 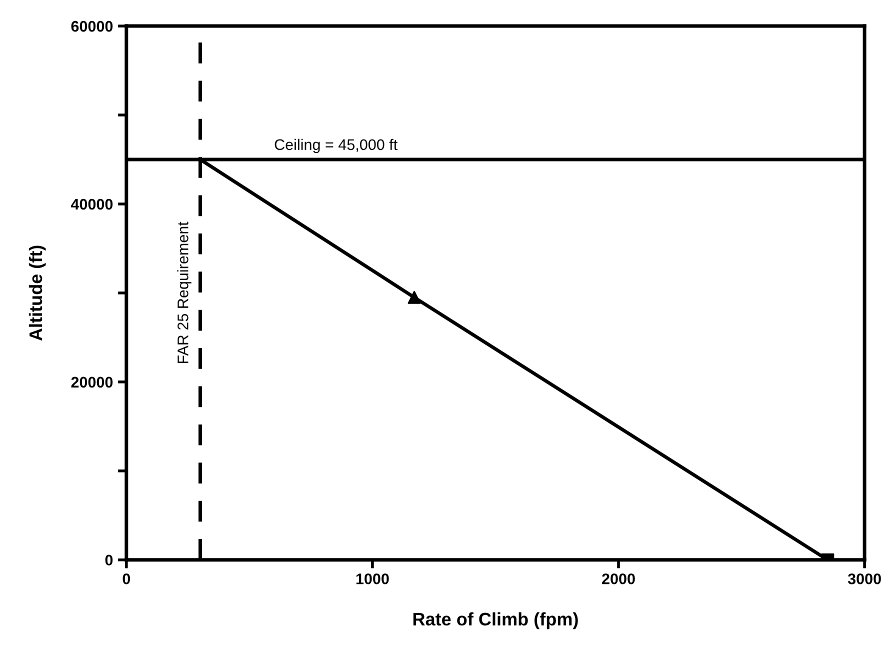 I want to click on x-tick-label: 3000, so click(x=864, y=578).